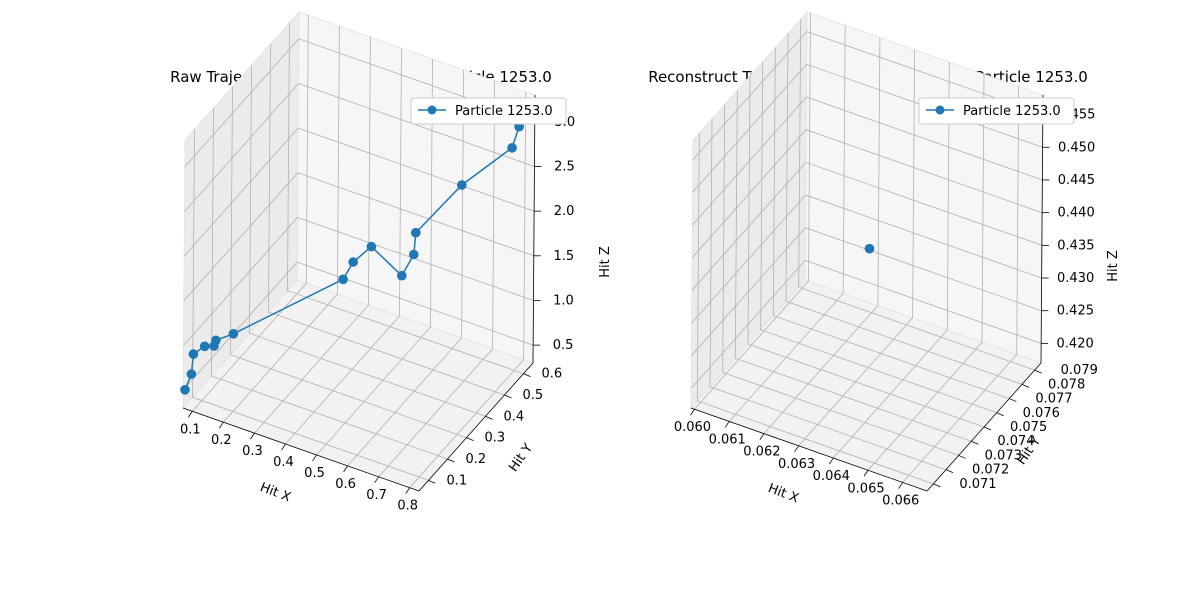 Image resolution: width=1200 pixels, height=600 pixels. I want to click on x-tick-label: 0.4, so click(283, 462).